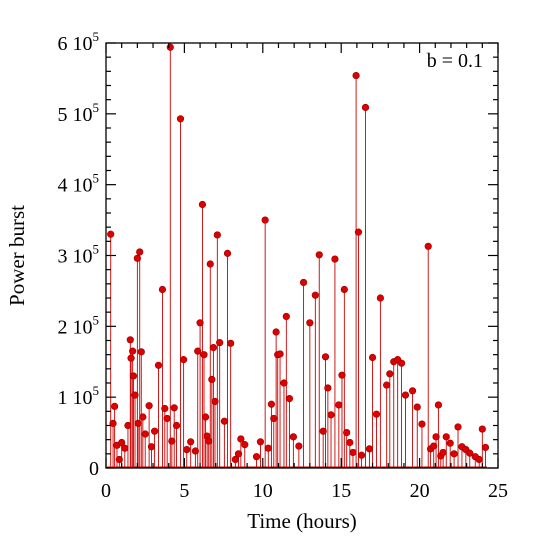 This screenshot has height=540, width=540. Describe the element at coordinates (75, 115) in the screenshot. I see `y-tick-mantissa: 5 10` at that location.